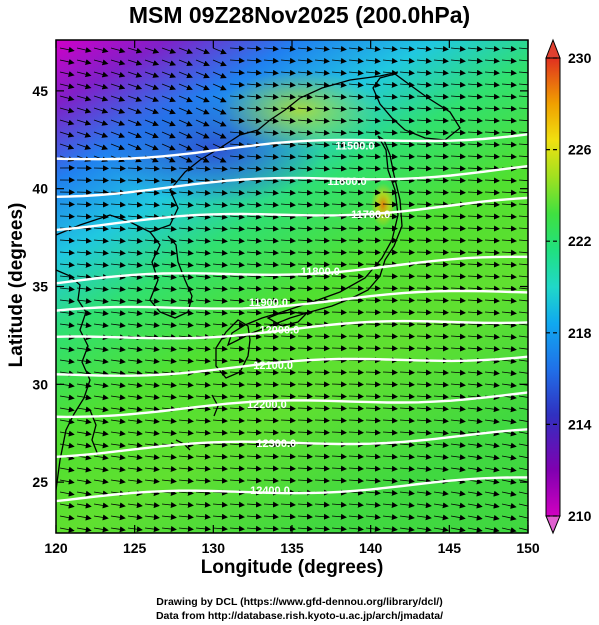 This screenshot has width=599, height=625. I want to click on colorbar-tick-label: 218, so click(580, 333).